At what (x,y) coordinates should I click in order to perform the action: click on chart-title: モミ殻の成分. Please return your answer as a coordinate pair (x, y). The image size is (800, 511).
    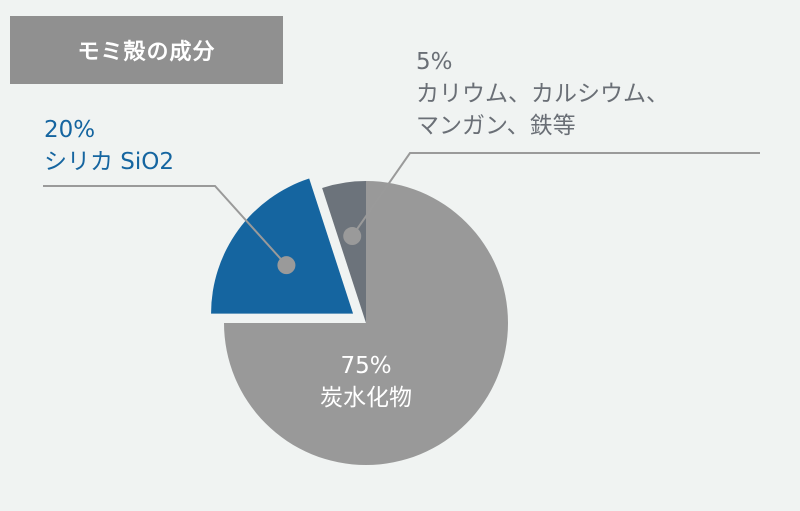
    Looking at the image, I should click on (146, 50).